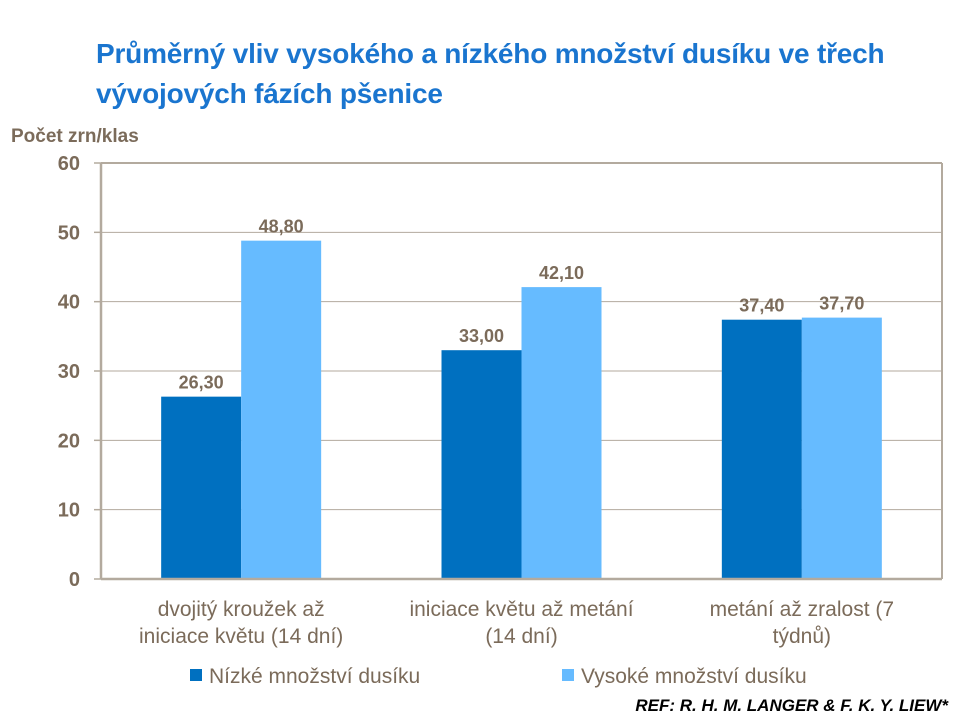  Describe the element at coordinates (791, 705) in the screenshot. I see `reference-note: REF: R. H. M. LANGER & F. K. Y. LIEW*` at that location.